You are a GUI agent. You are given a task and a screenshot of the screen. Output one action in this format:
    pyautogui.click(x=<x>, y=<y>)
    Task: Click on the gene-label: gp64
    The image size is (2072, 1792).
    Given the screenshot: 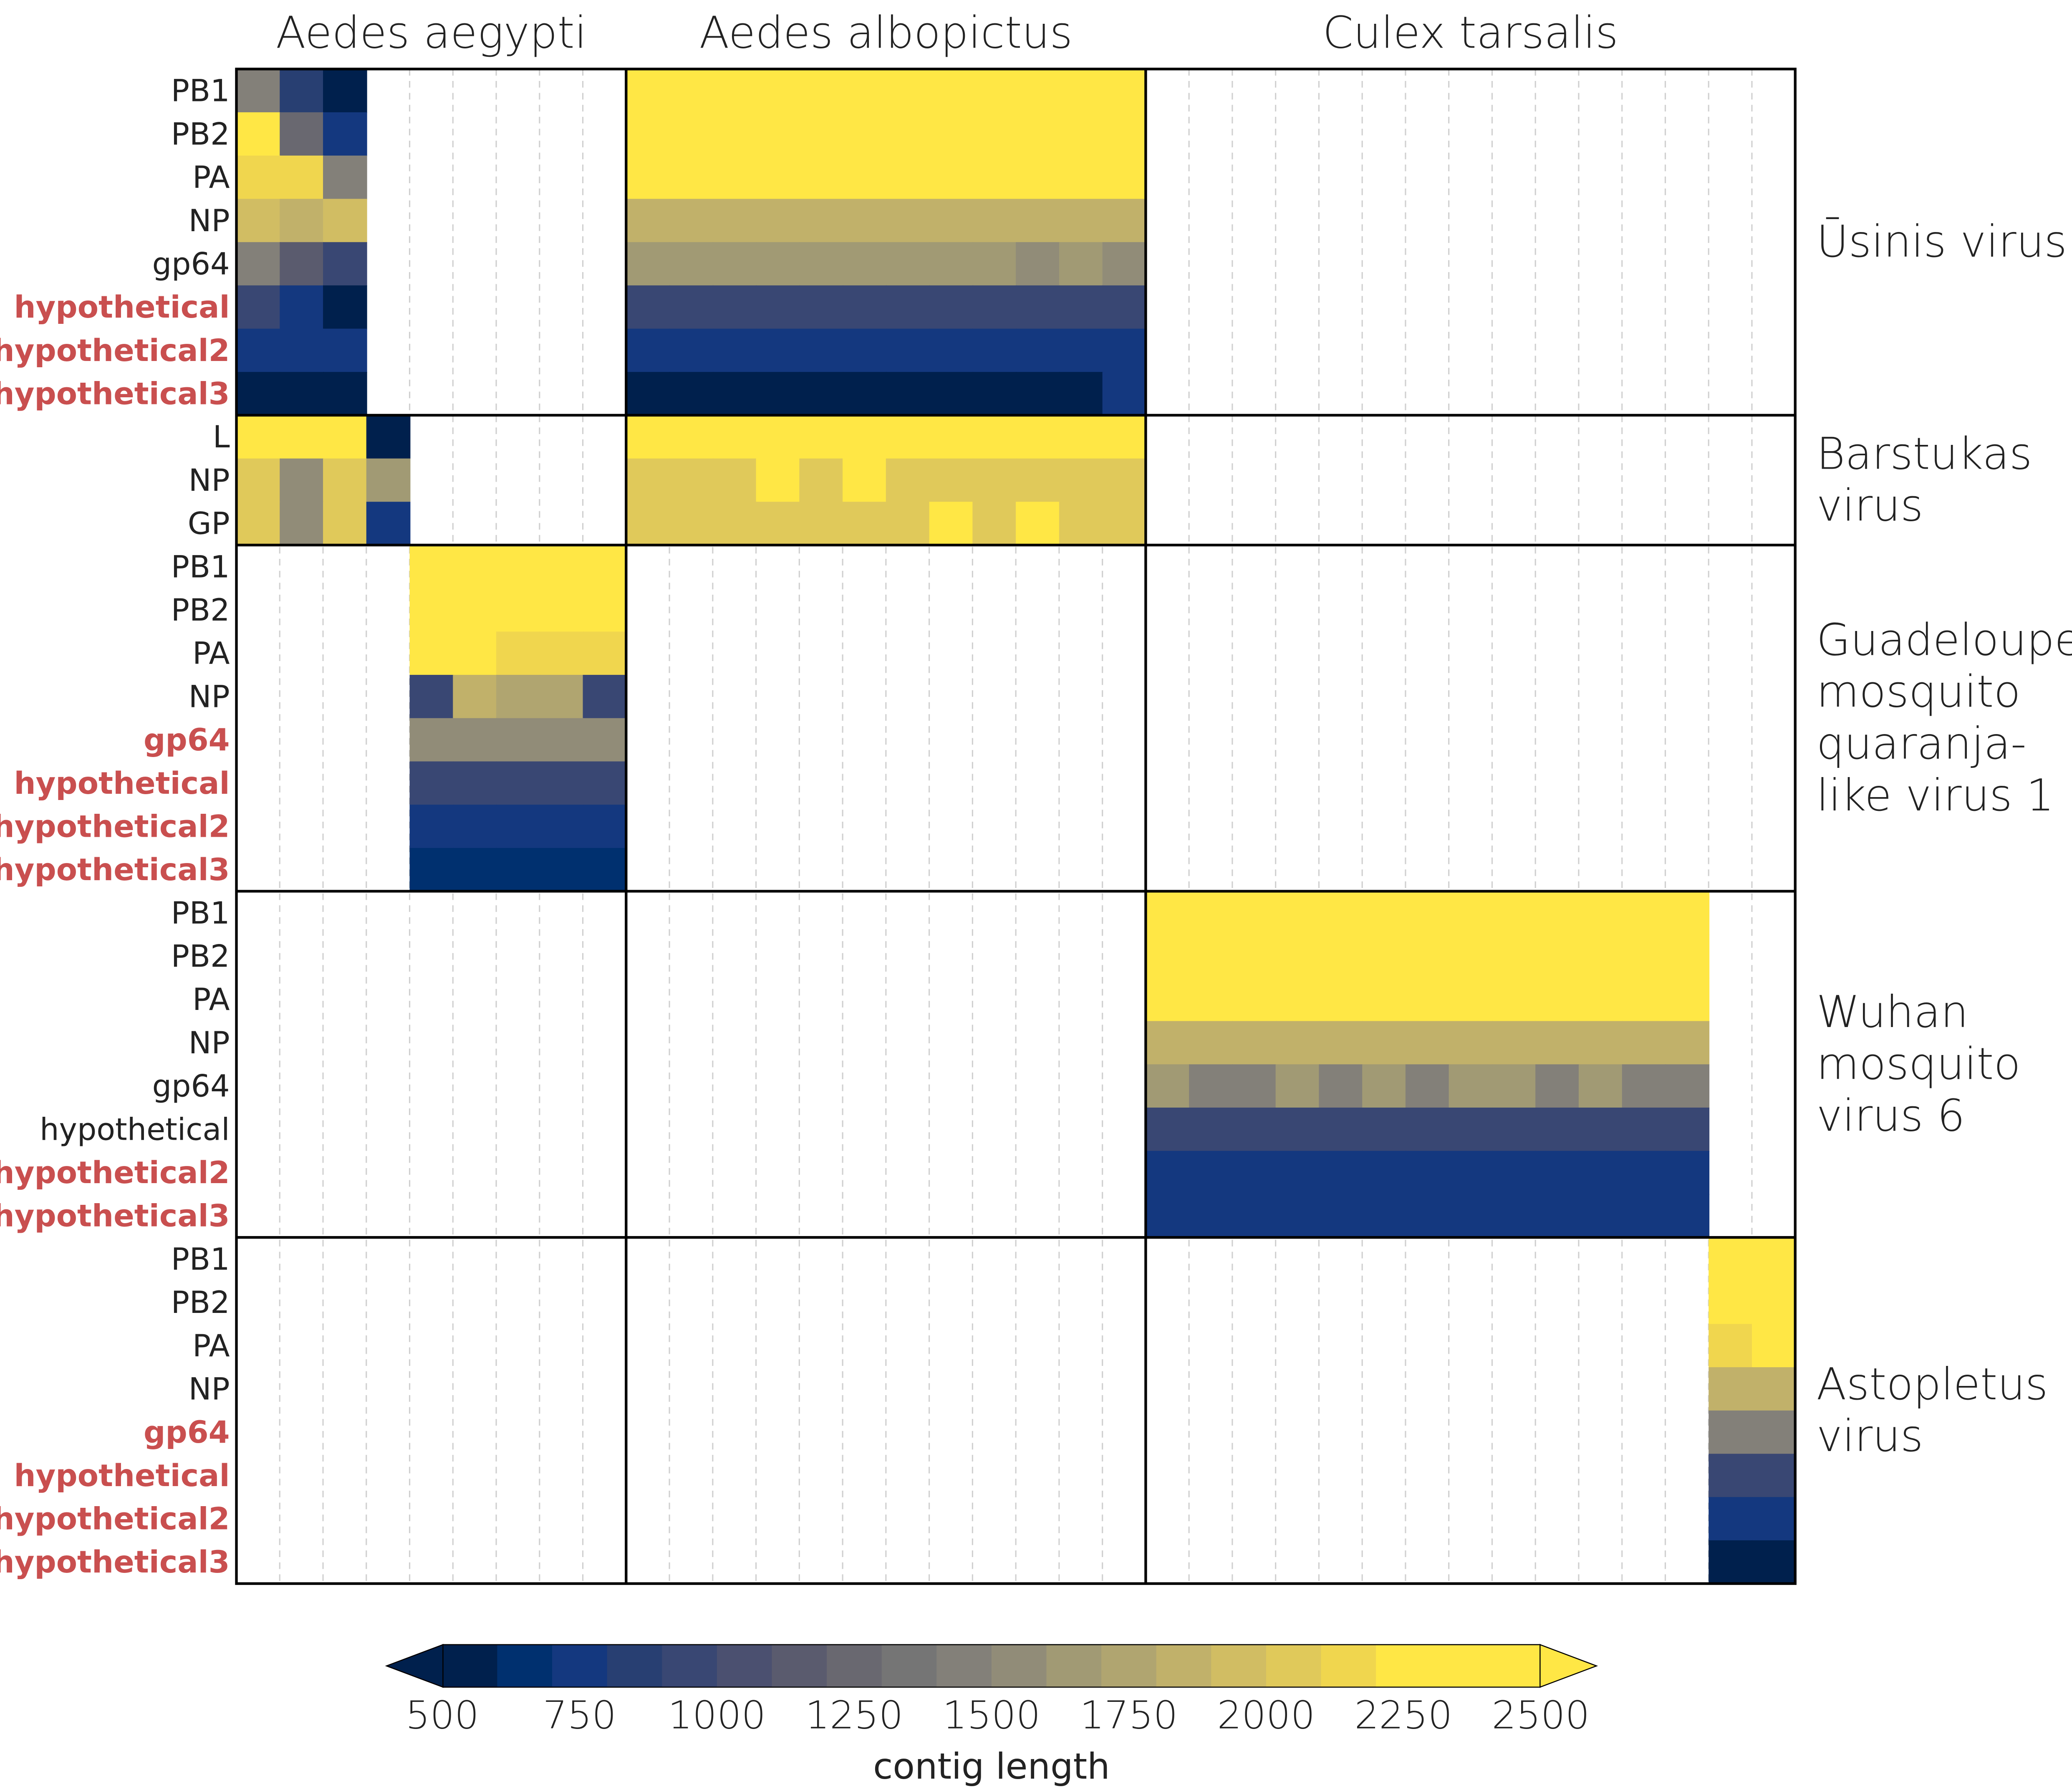 What is the action you would take?
    pyautogui.click(x=191, y=1086)
    